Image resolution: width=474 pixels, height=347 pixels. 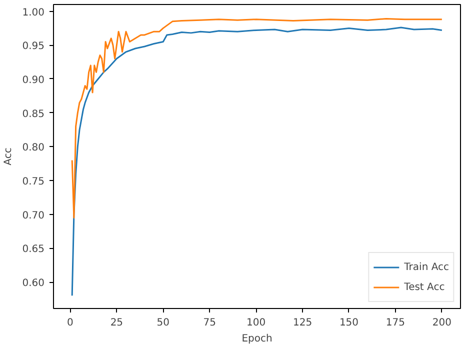 What do you see at coordinates (302, 323) in the screenshot?
I see `x-tick-label: 125` at bounding box center [302, 323].